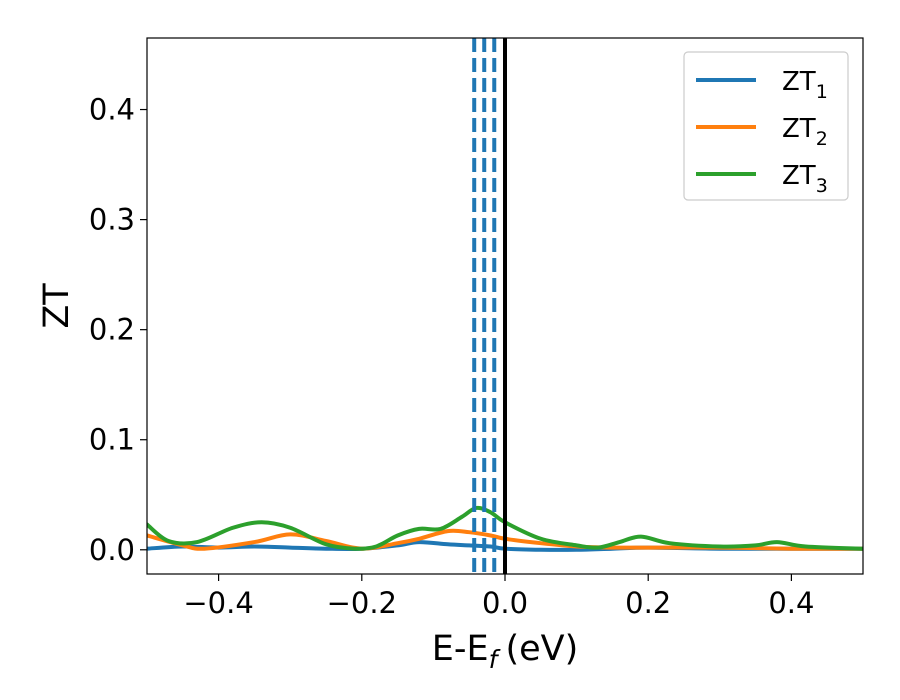  I want to click on legend-label-subscript: 1, so click(822, 92).